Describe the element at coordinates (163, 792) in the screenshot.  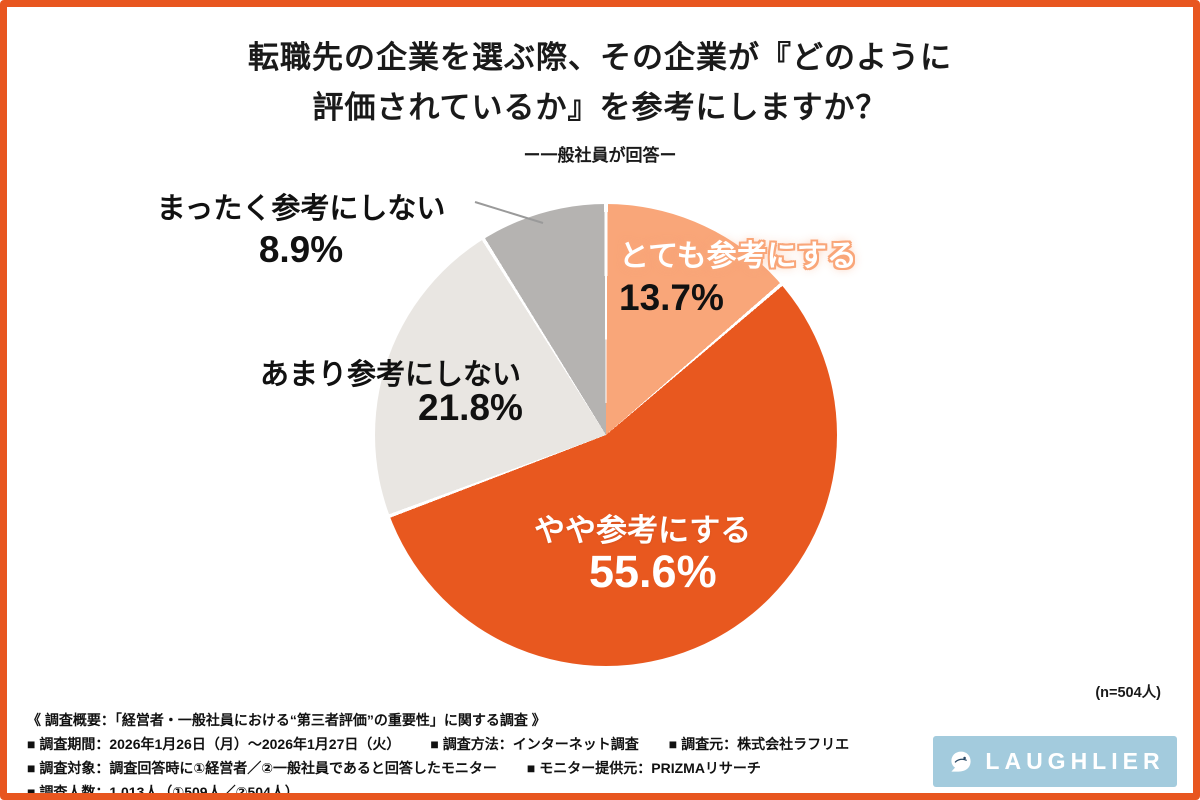
I see `survey-count: ■ 調査人数：1,013人（①509人／②504人）` at that location.